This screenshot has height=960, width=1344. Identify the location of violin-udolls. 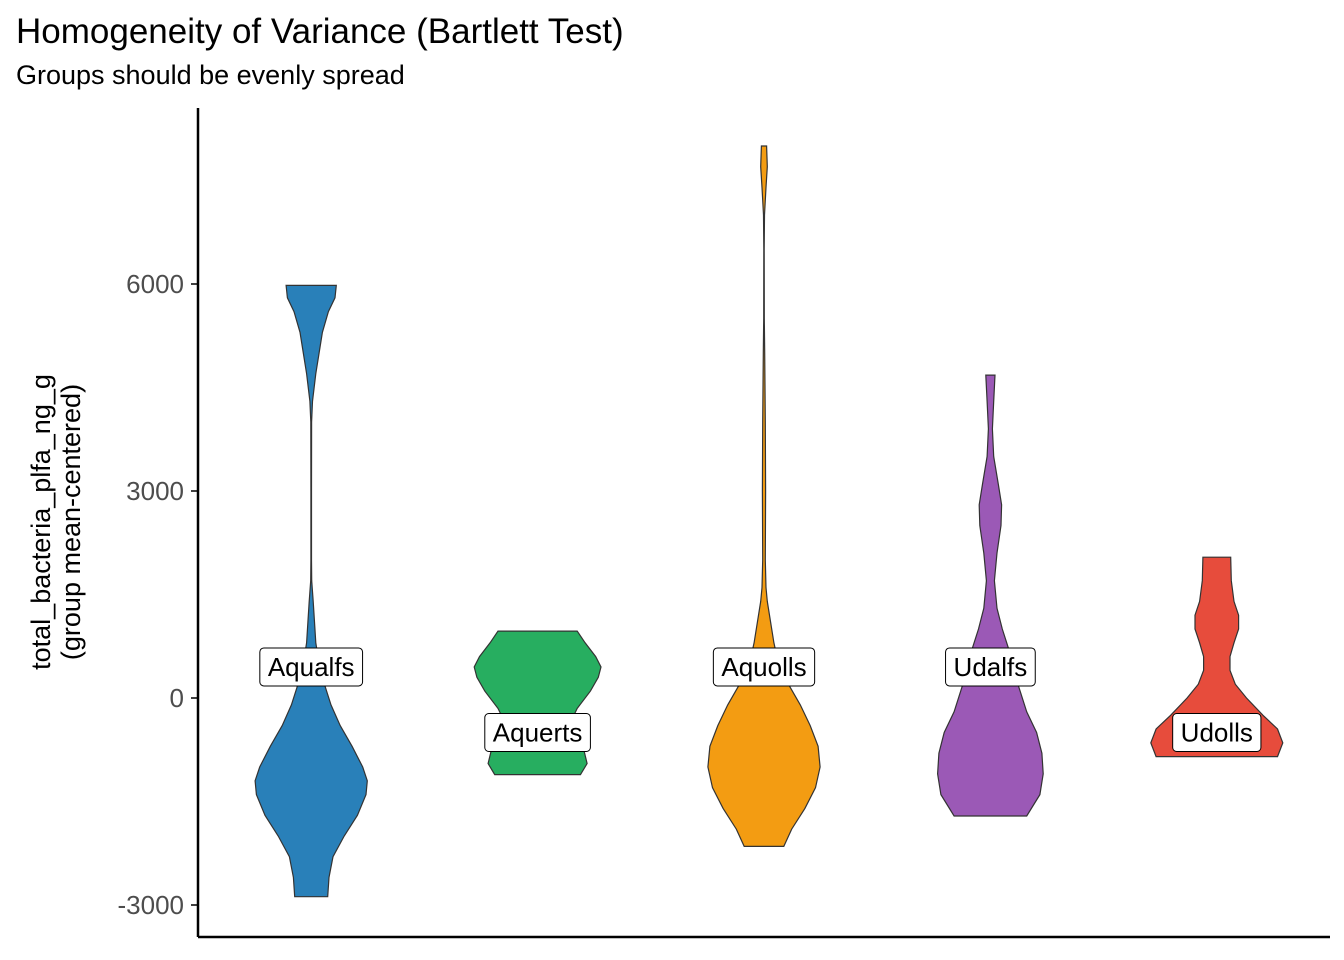
(1217, 657).